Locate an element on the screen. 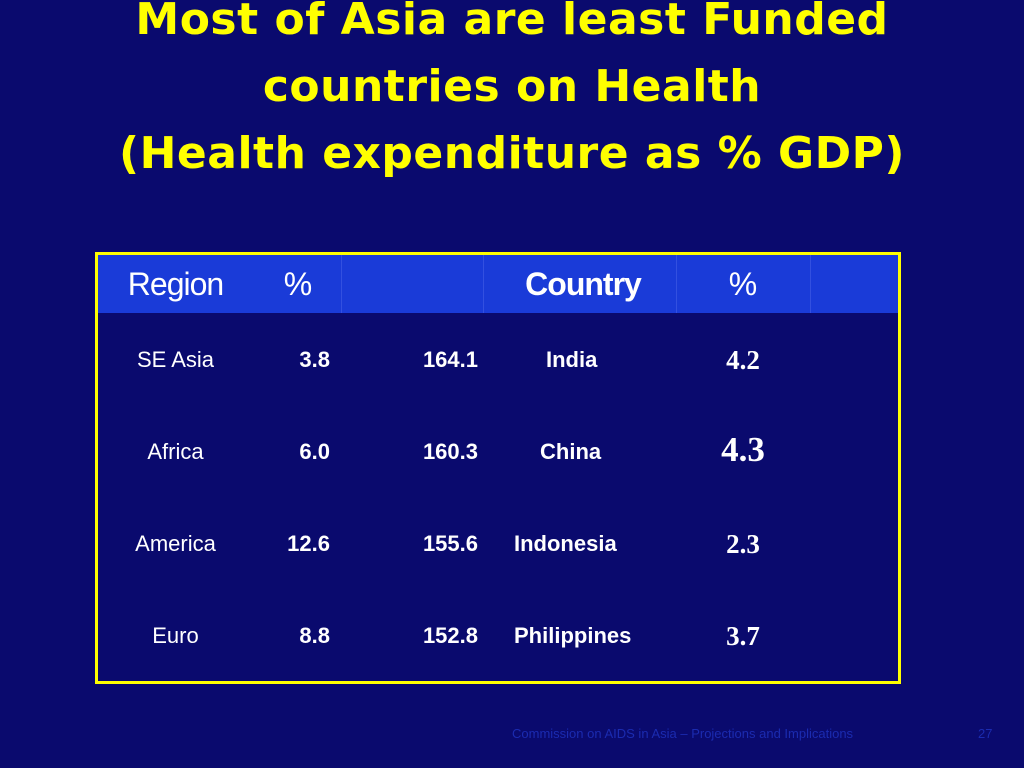 The height and width of the screenshot is (768, 1024). cell-number: 160.3 is located at coordinates (450, 451).